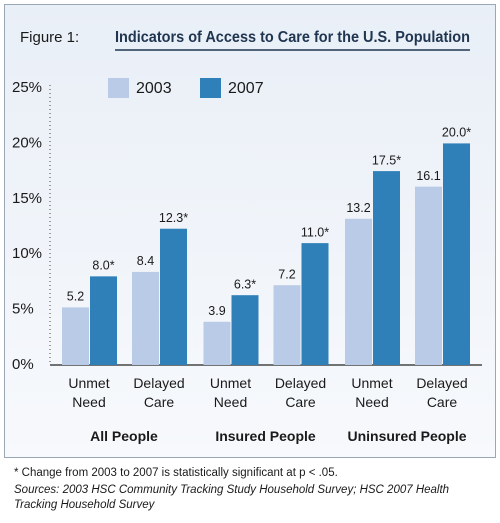  Describe the element at coordinates (216, 311) in the screenshot. I see `value-label: 3.9` at that location.